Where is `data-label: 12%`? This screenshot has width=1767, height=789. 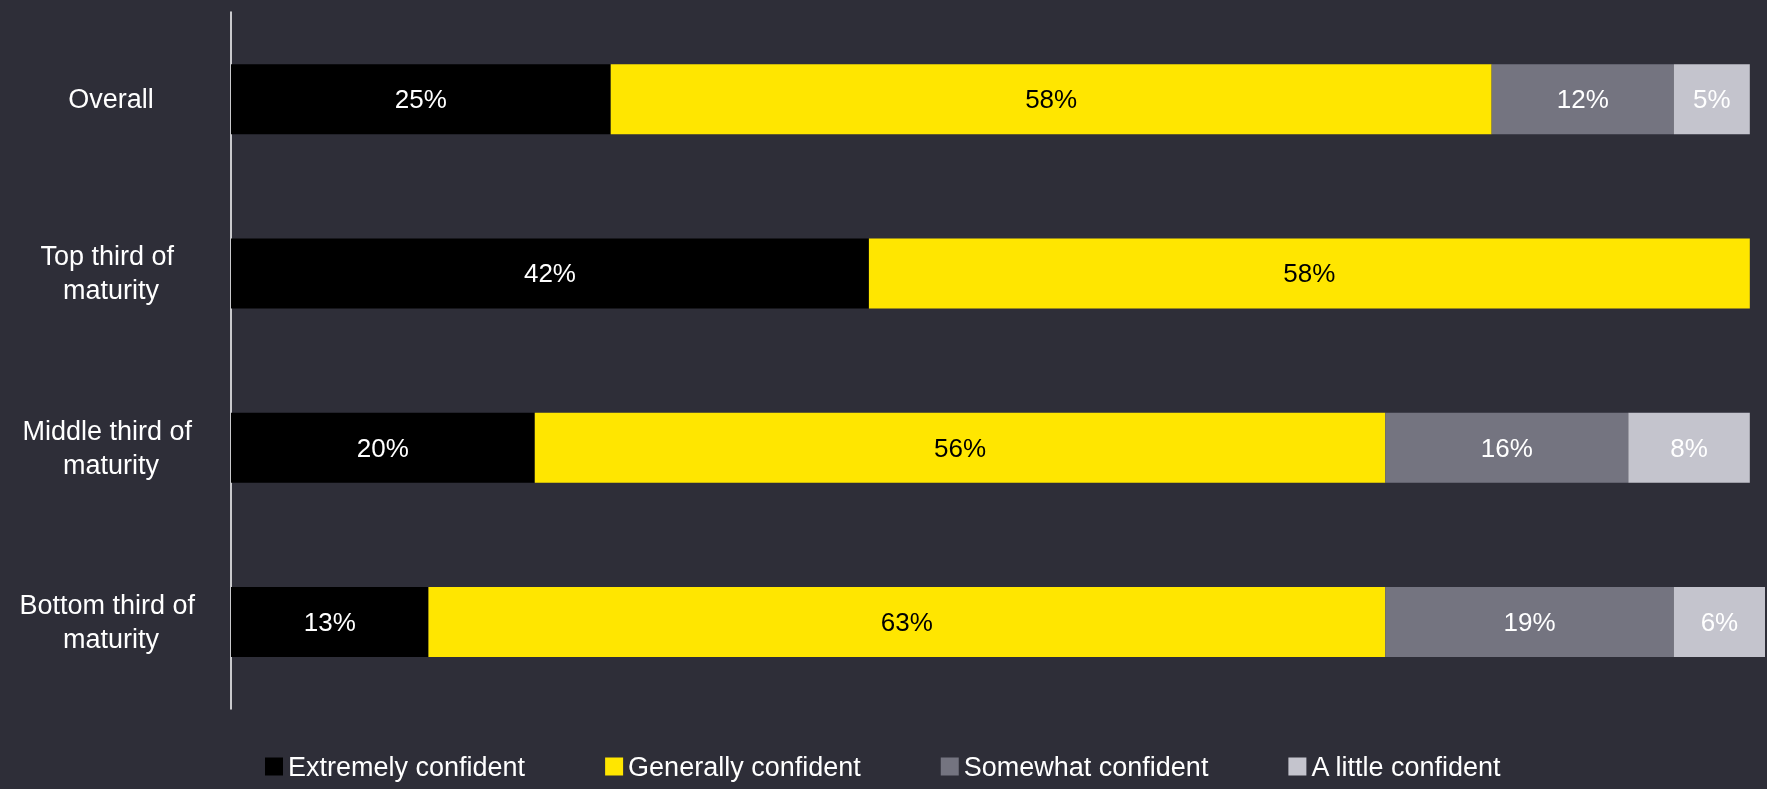
data-label: 12% is located at coordinates (1582, 99).